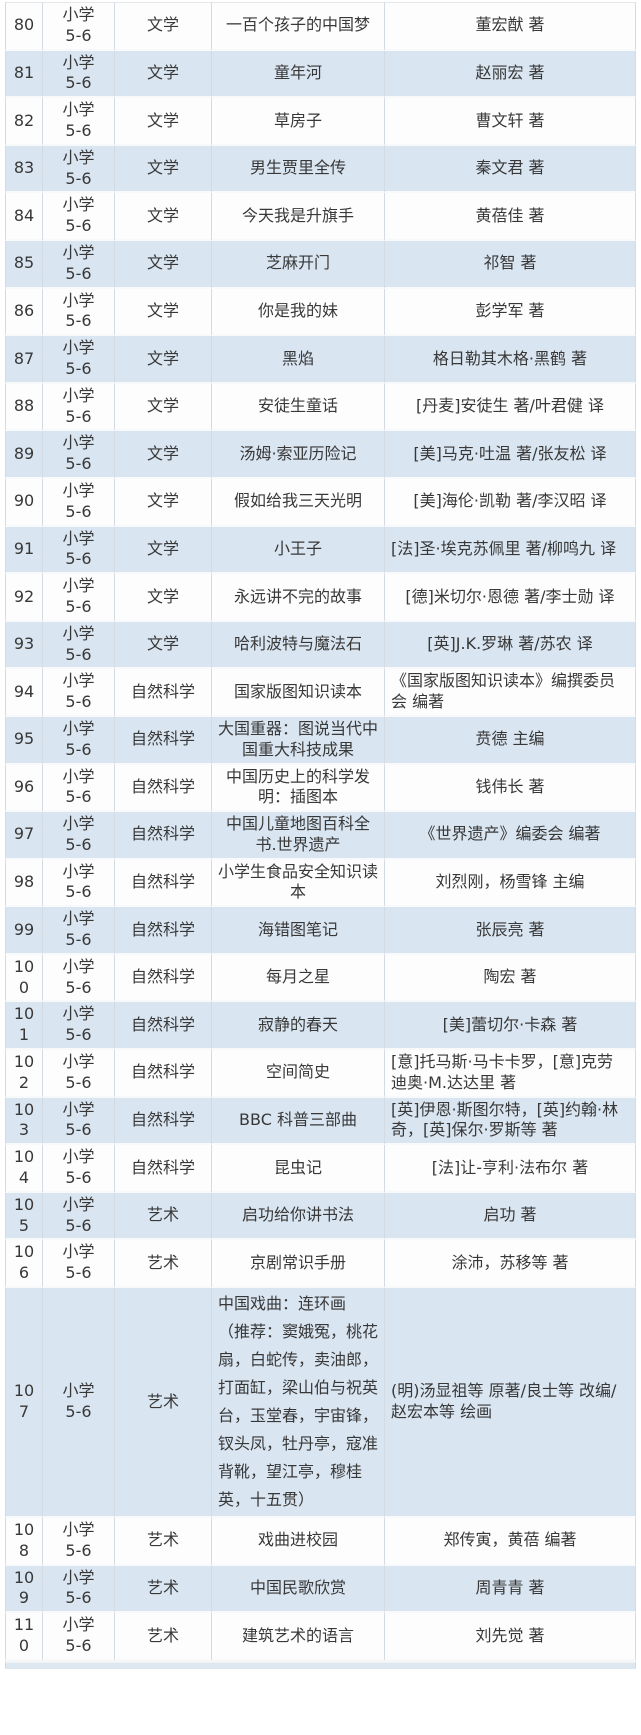 The image size is (641, 1735). Describe the element at coordinates (510, 1216) in the screenshot. I see `author-cell: 启功 著` at that location.